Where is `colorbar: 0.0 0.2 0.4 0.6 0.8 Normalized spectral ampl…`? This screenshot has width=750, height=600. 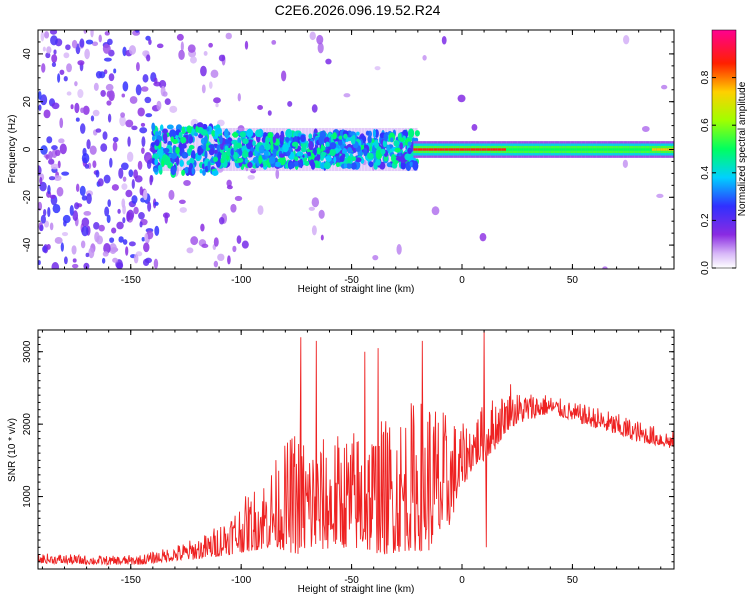
colorbar: 0.0 0.2 0.4 0.6 0.8 Normalized spectral ampl… is located at coordinates (724, 152).